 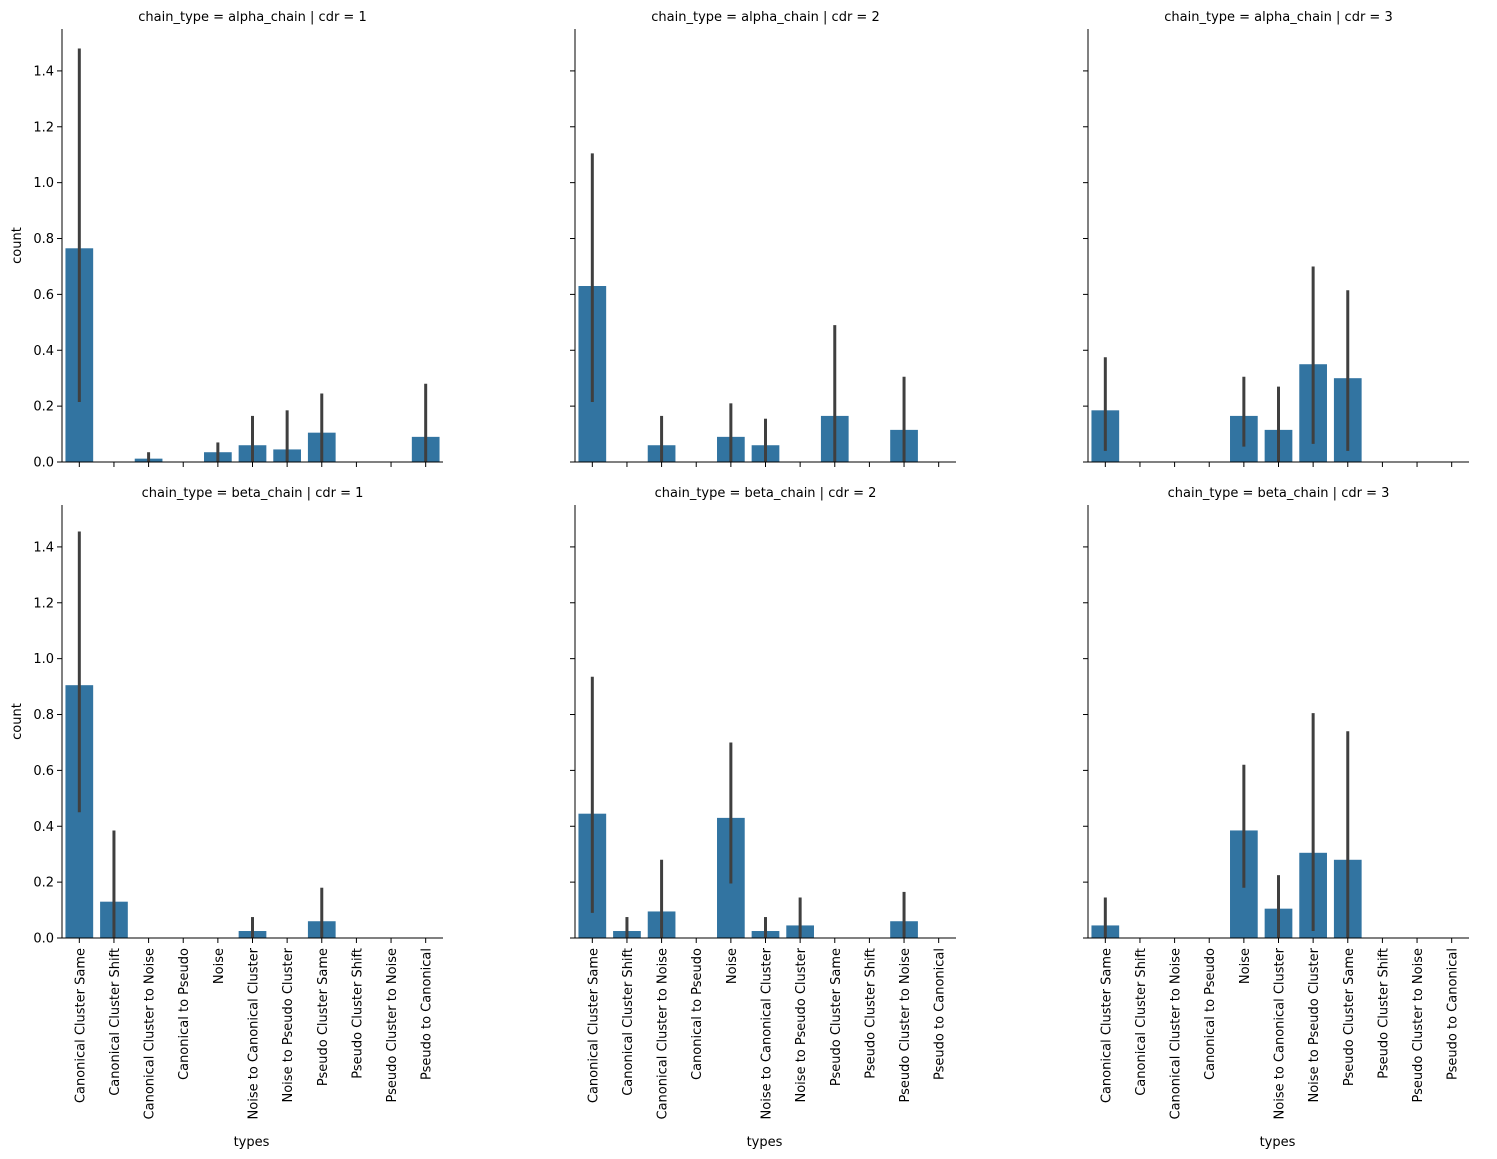 What do you see at coordinates (253, 493) in the screenshot?
I see `panel-title: chain_type = beta_chain | cdr = 1` at bounding box center [253, 493].